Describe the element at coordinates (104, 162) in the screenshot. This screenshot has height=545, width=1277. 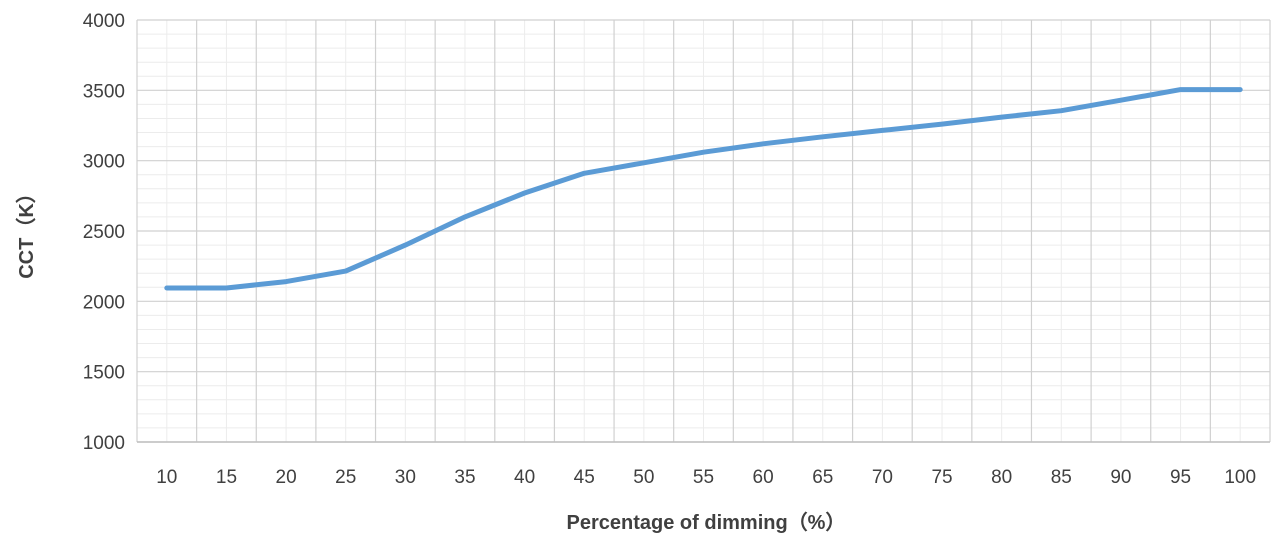
I see `y-tick-label: 3000` at that location.